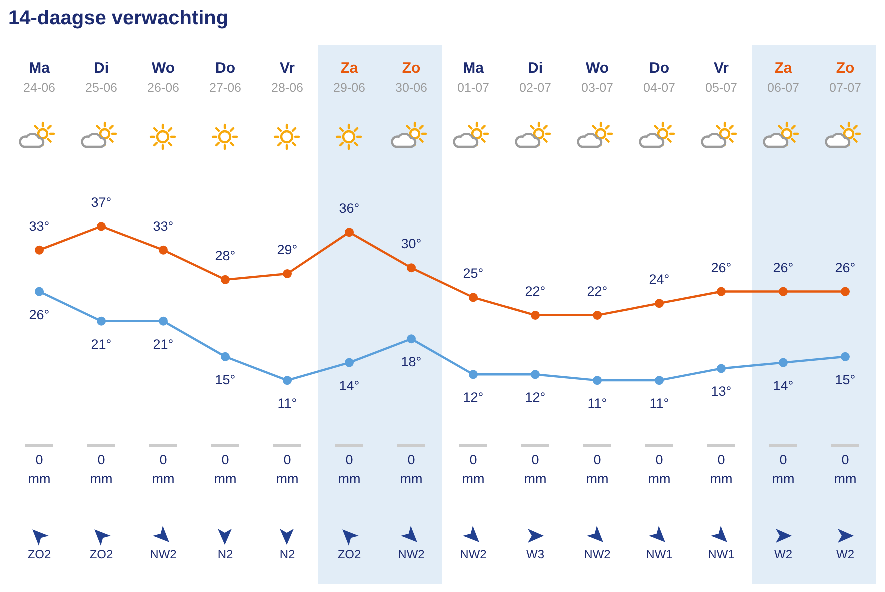 The width and height of the screenshot is (885, 592). What do you see at coordinates (722, 77) in the screenshot?
I see `x-tick-label: Vr 05-07` at bounding box center [722, 77].